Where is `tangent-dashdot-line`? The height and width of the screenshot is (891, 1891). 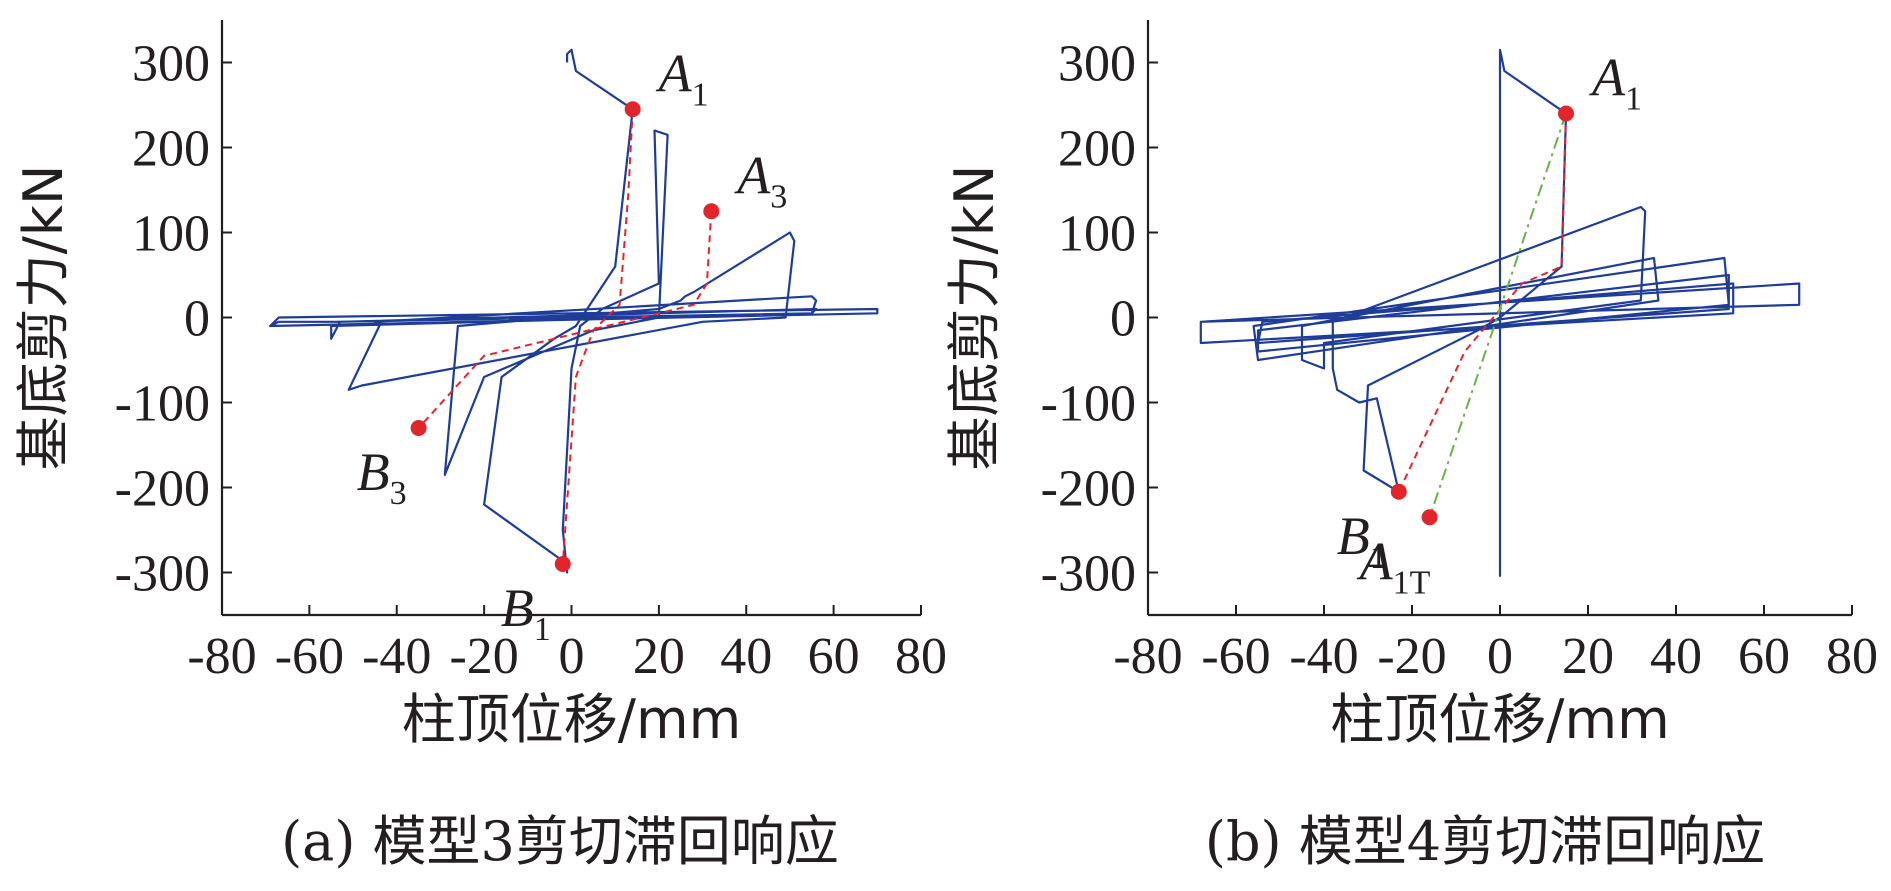 tangent-dashdot-line is located at coordinates (1497, 315).